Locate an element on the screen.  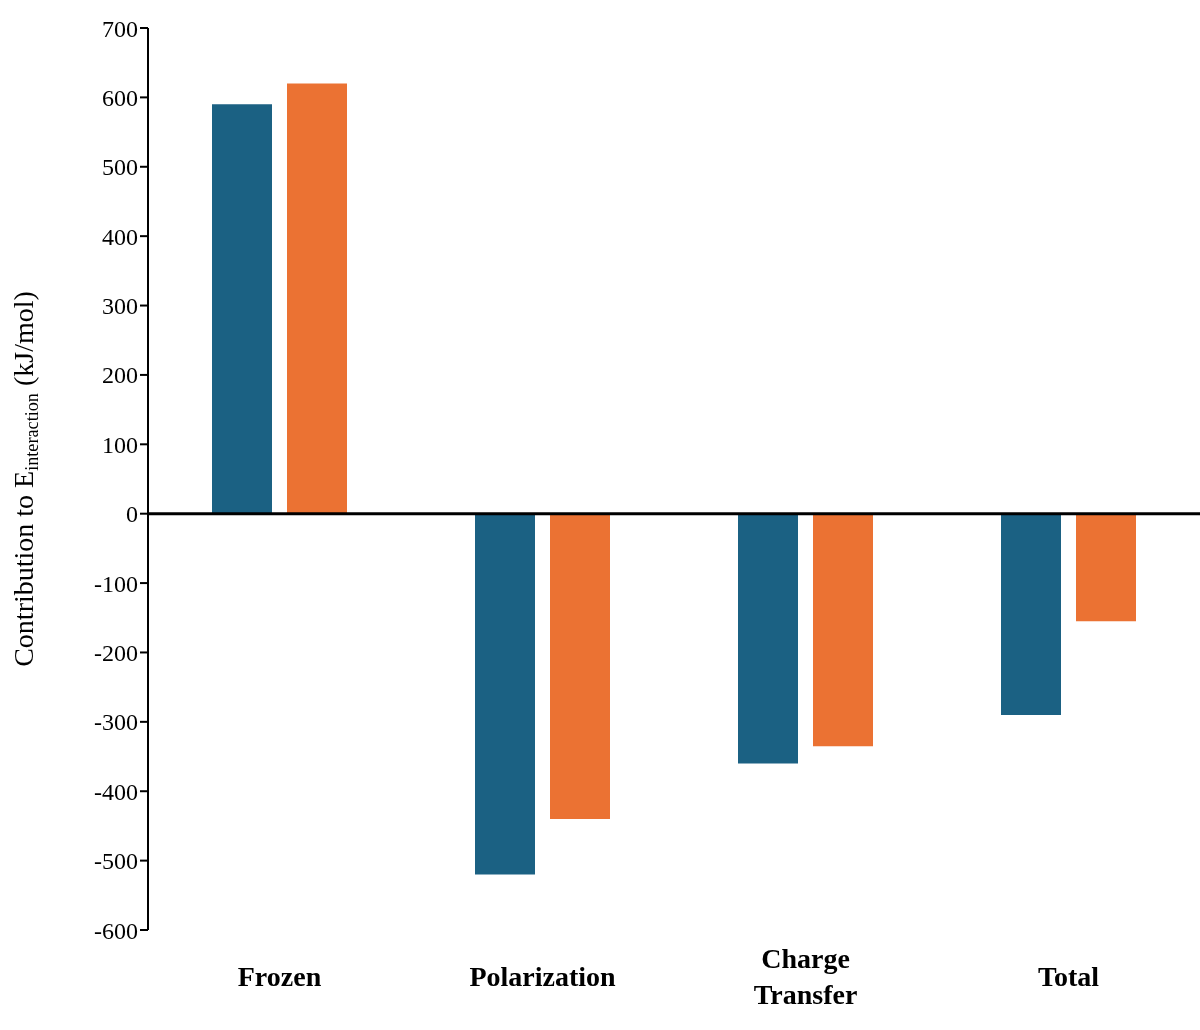
y-tick-label: -100 is located at coordinates (116, 583).